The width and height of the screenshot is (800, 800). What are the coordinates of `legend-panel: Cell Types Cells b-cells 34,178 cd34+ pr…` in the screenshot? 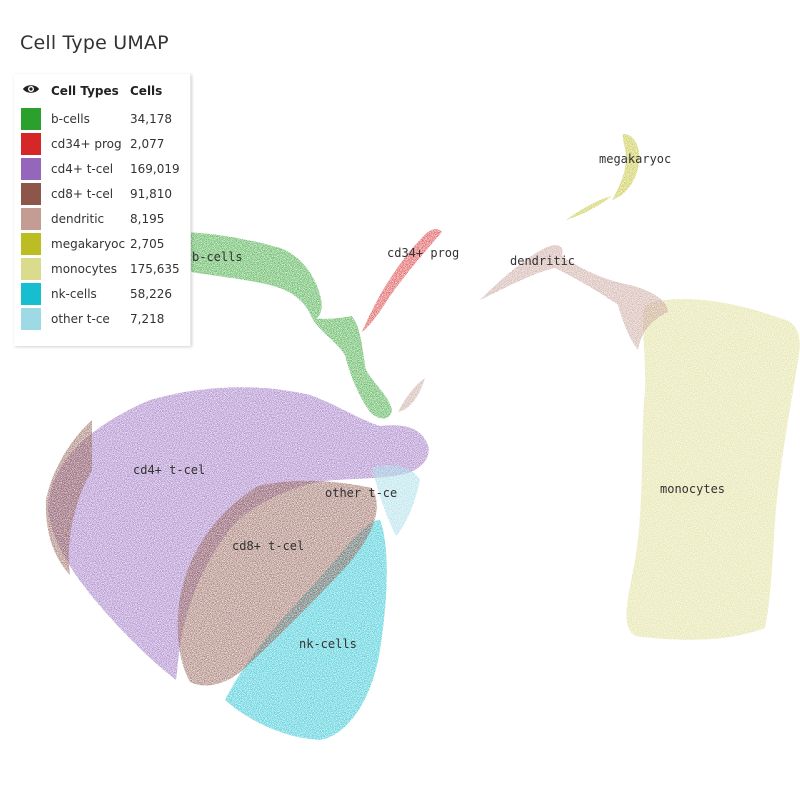 It's located at (102, 210).